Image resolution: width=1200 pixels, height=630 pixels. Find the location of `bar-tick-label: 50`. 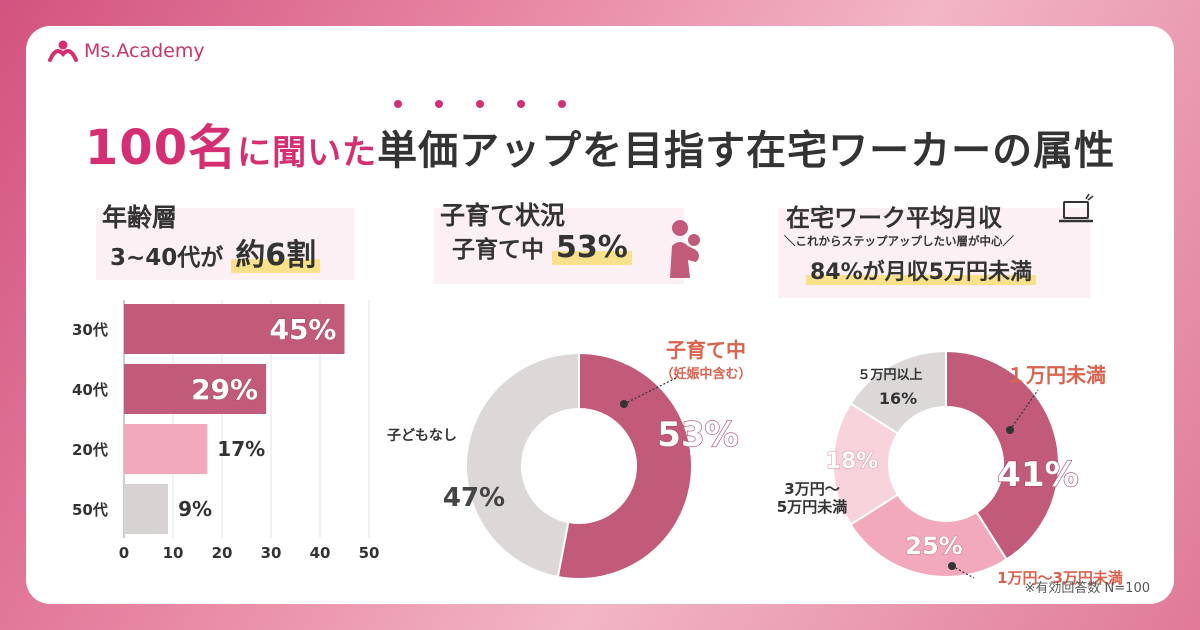

bar-tick-label: 50 is located at coordinates (369, 553).